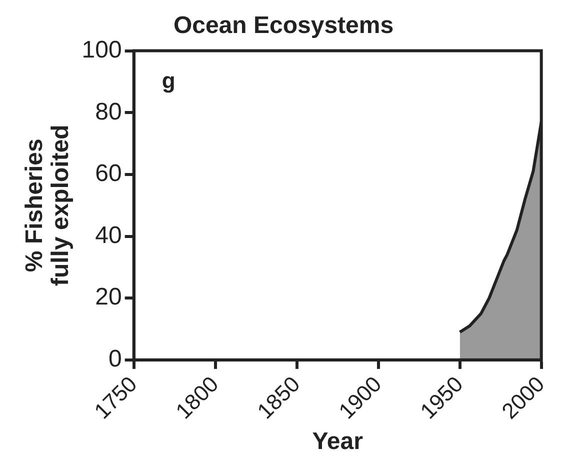 Image resolution: width=563 pixels, height=469 pixels. I want to click on y-axis-title: % Fisheries fully exploited, so click(47, 205).